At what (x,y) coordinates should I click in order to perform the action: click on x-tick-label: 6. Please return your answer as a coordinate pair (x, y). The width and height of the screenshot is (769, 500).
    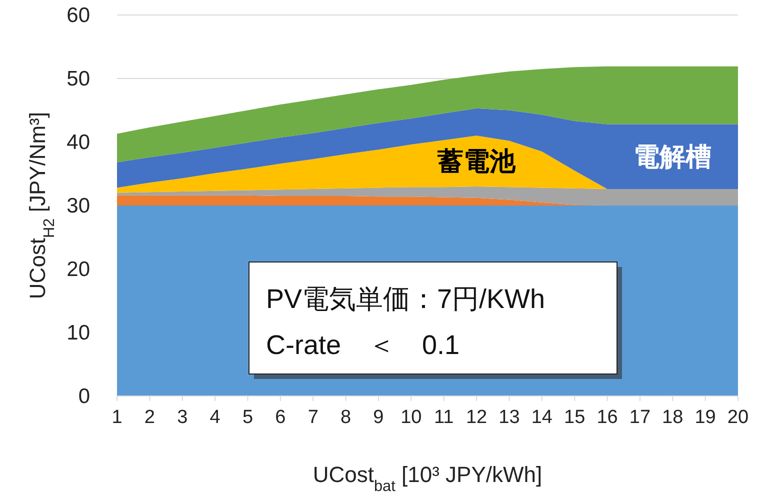
    Looking at the image, I should click on (280, 417).